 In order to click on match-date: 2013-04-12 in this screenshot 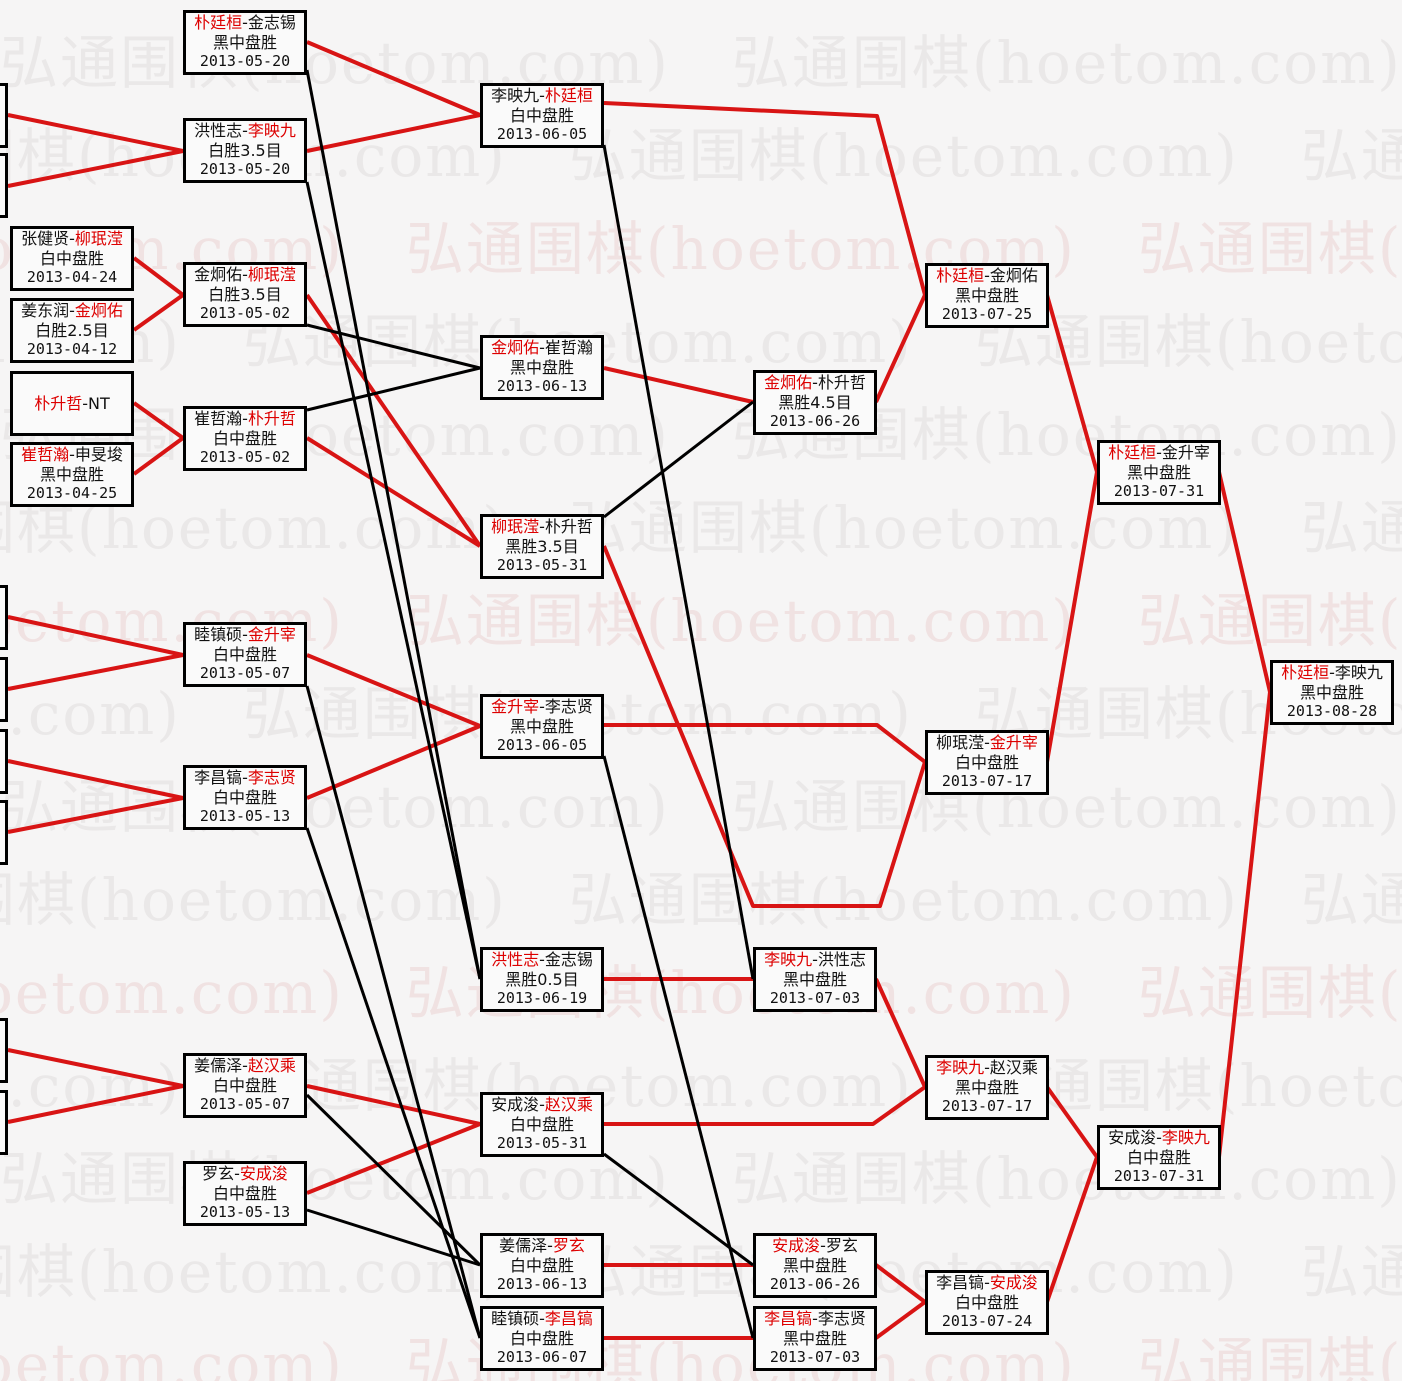, I will do `click(72, 349)`.